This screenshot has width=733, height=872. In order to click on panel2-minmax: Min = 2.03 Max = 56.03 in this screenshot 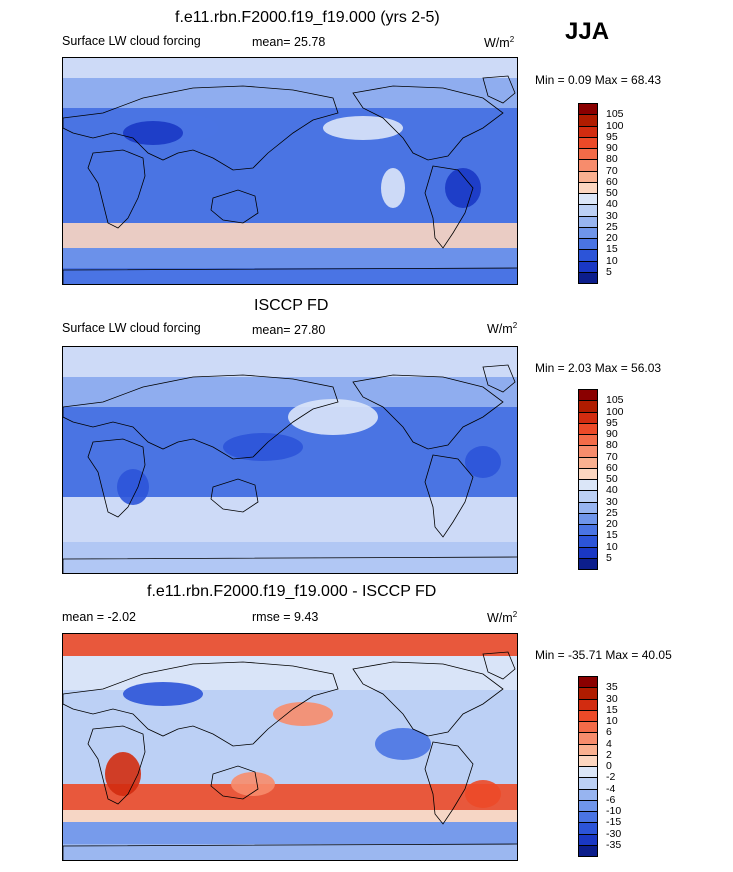, I will do `click(598, 368)`.